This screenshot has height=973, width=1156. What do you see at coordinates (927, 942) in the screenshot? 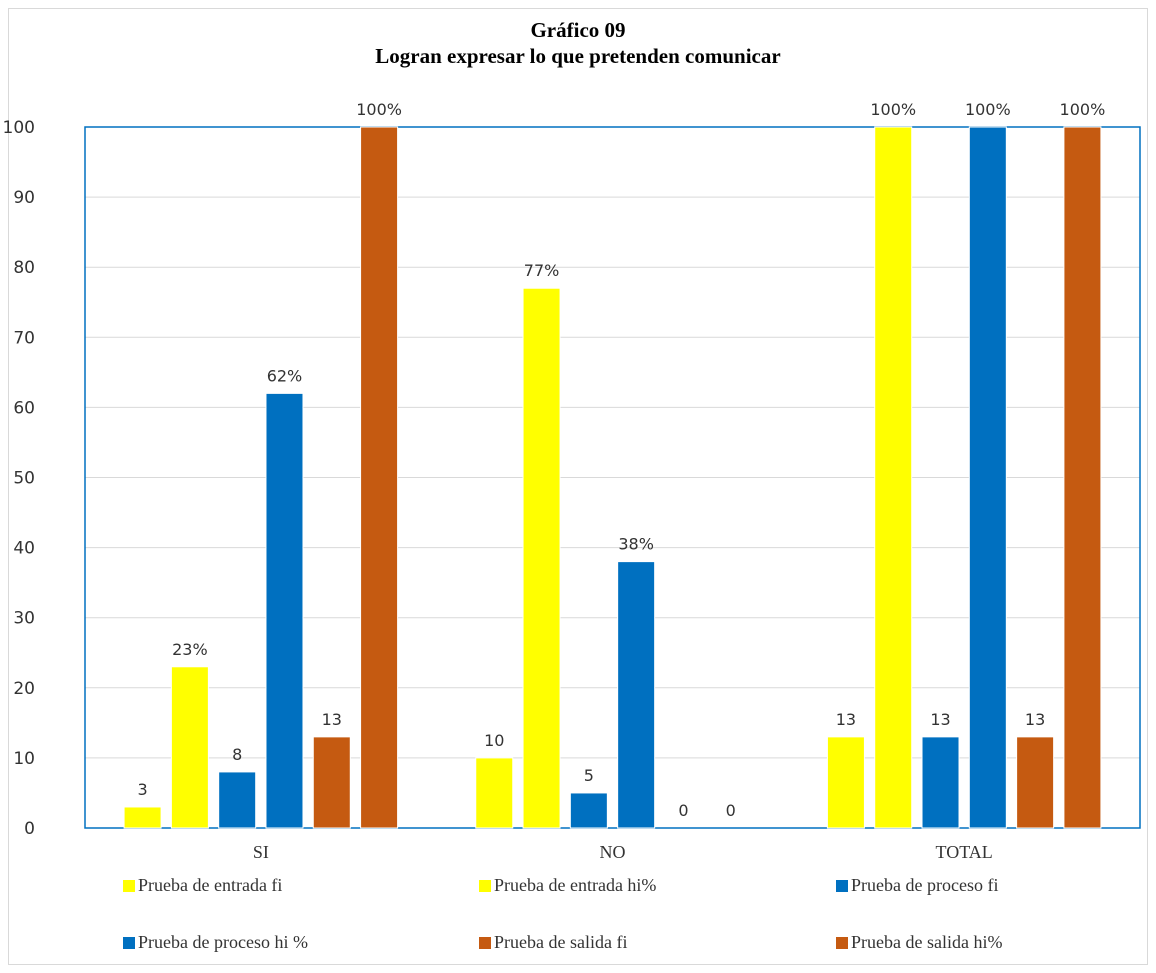
I see `legend-label: Prueba de salida hi%` at bounding box center [927, 942].